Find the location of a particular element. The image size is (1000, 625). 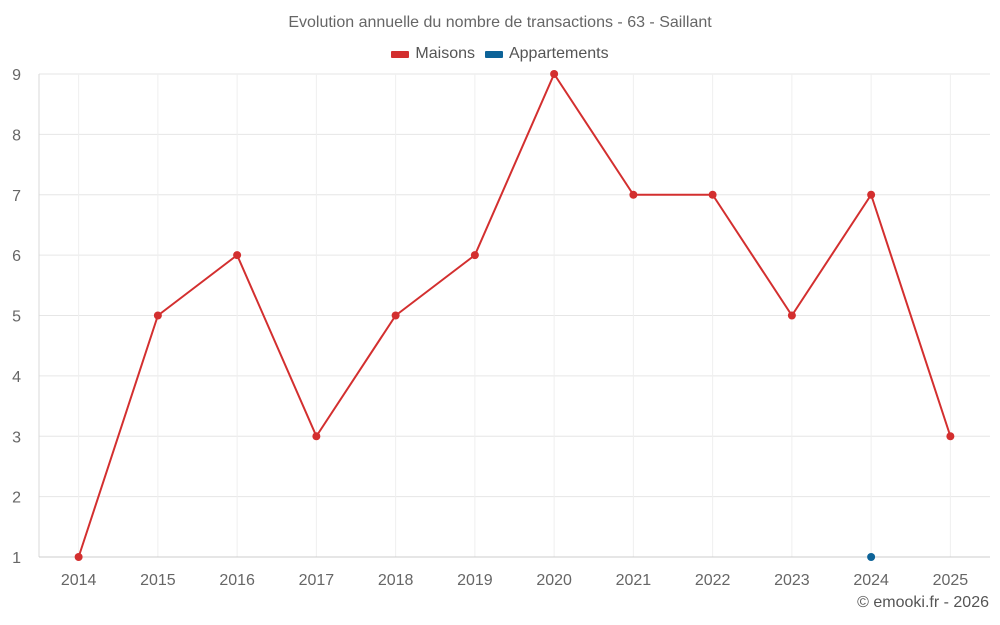

legend-item-appartements: Appartements is located at coordinates (546, 54).